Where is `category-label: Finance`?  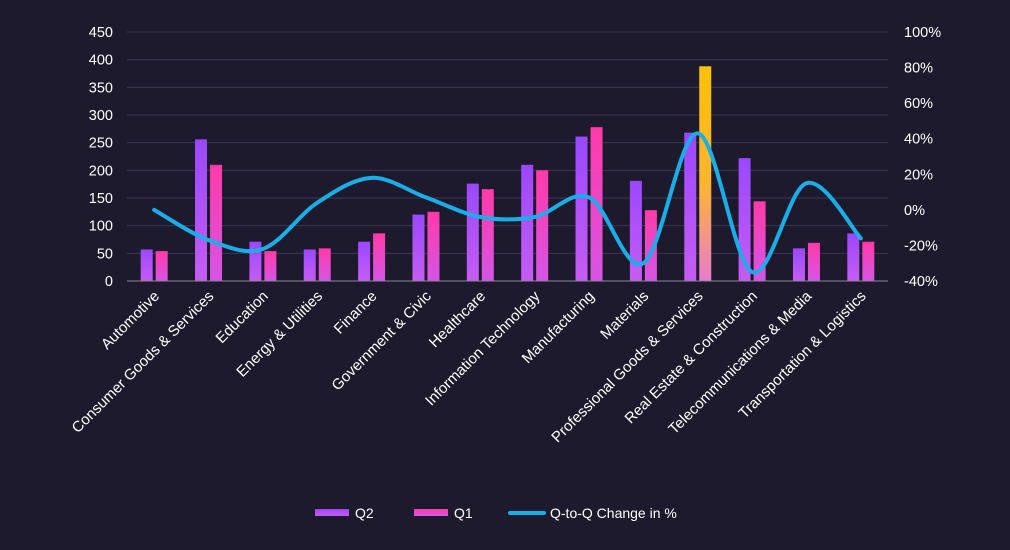
category-label: Finance is located at coordinates (356, 313).